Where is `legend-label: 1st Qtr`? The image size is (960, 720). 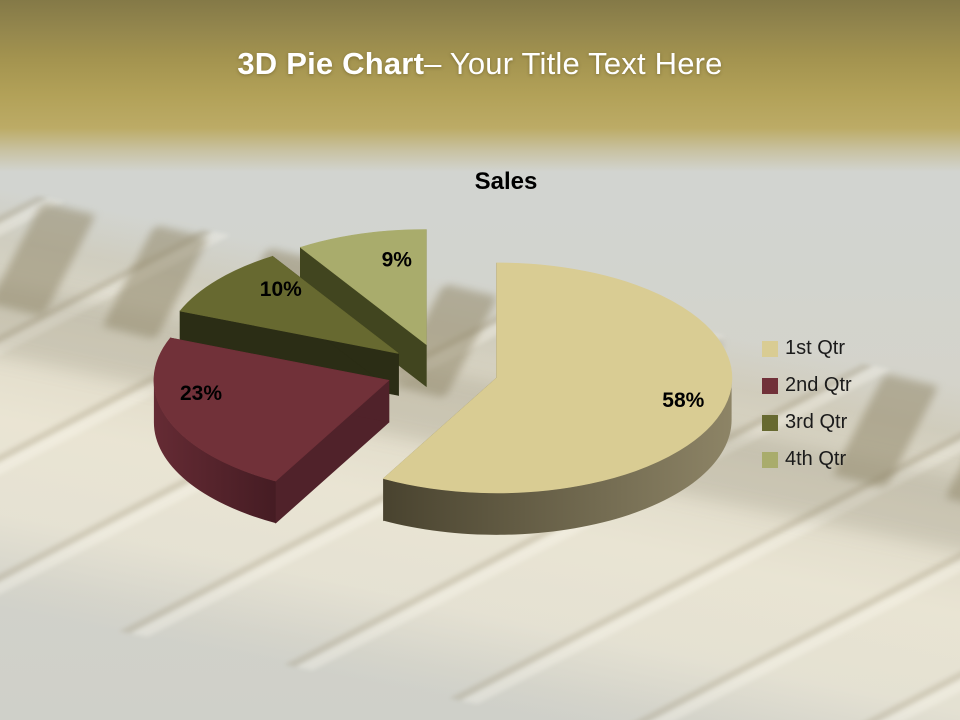 legend-label: 1st Qtr is located at coordinates (815, 348).